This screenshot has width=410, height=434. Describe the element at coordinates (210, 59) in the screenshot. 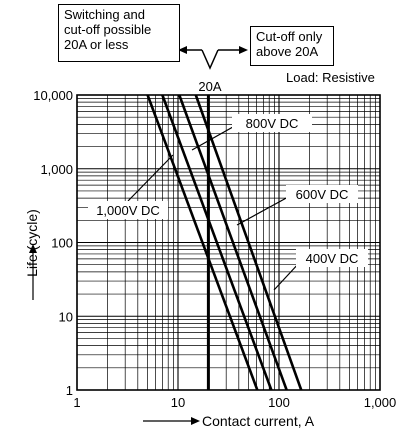

I see `arrow-notch` at that location.